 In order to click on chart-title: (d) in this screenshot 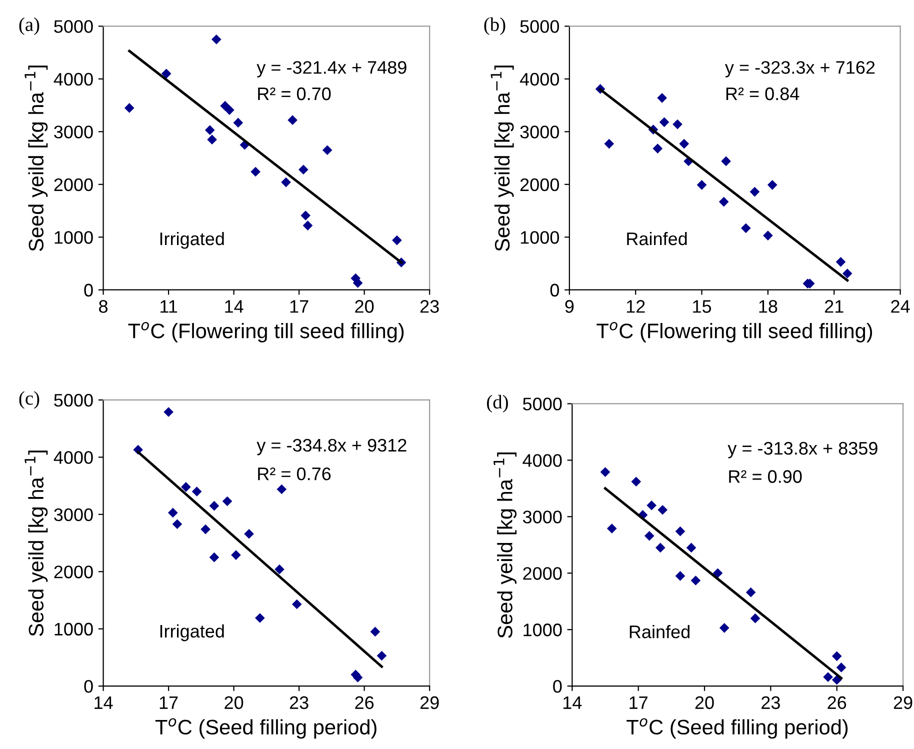, I will do `click(497, 403)`.